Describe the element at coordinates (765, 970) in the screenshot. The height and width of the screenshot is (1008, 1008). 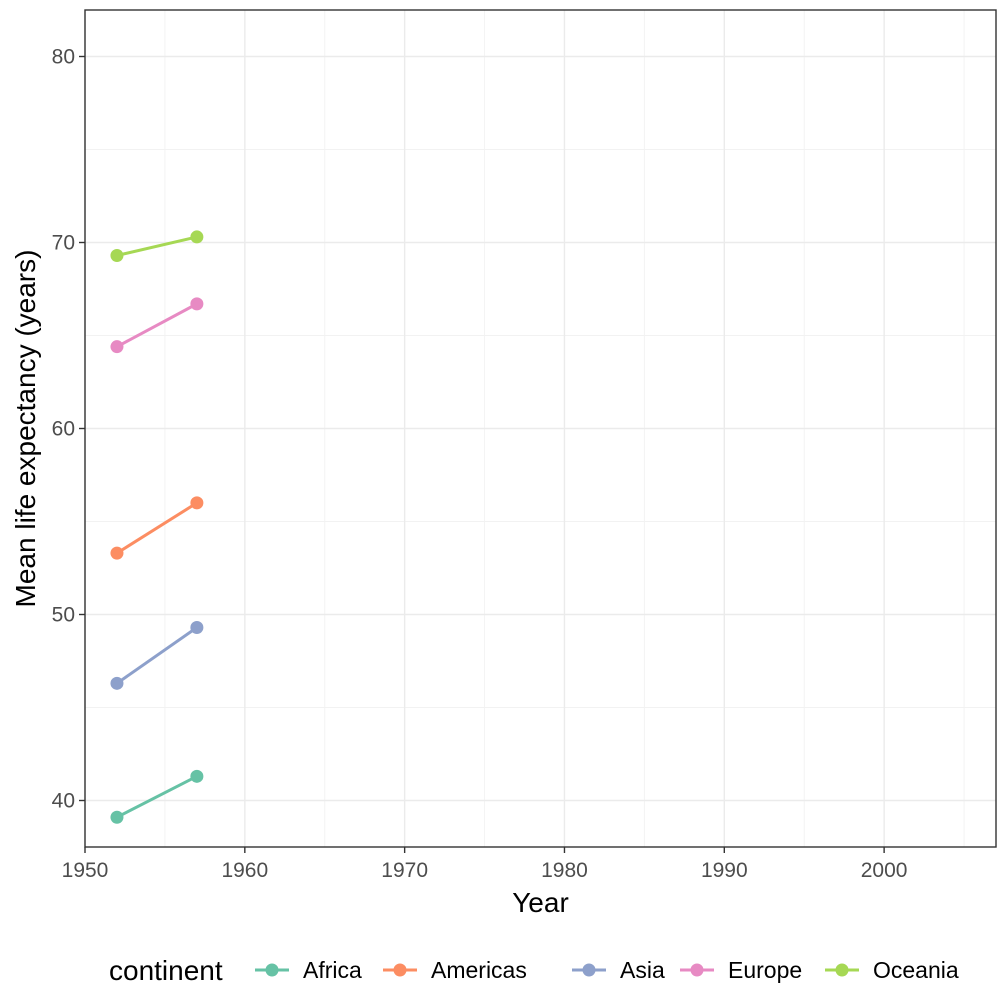
I see `legend-label: Europe` at that location.